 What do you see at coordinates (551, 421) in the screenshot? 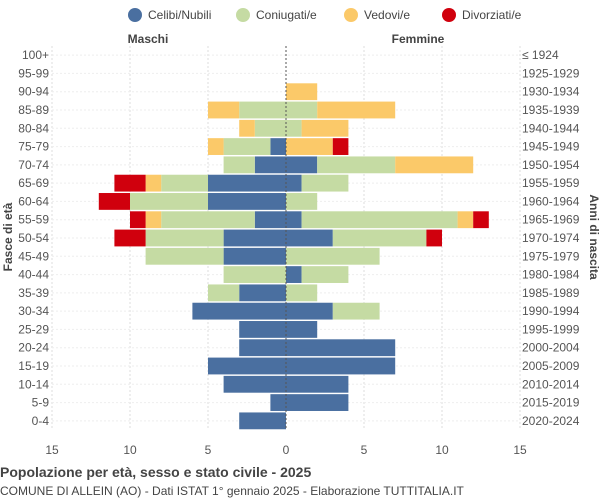
I see `birth-year-tick-label: 2020-2024` at bounding box center [551, 421].